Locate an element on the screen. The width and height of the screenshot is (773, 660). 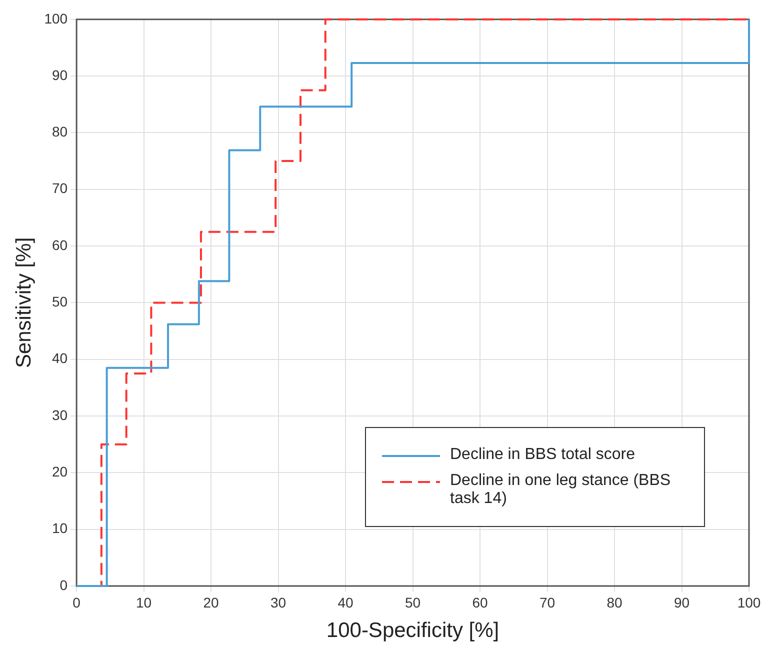
legend-label: Decline in BBS total score is located at coordinates (542, 455).